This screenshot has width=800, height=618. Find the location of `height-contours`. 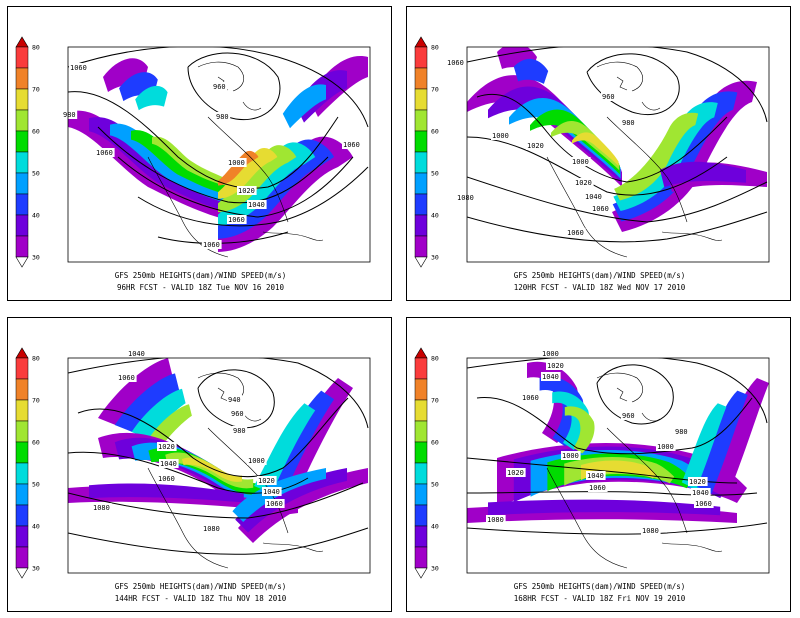

height-contours is located at coordinates (218, 145).